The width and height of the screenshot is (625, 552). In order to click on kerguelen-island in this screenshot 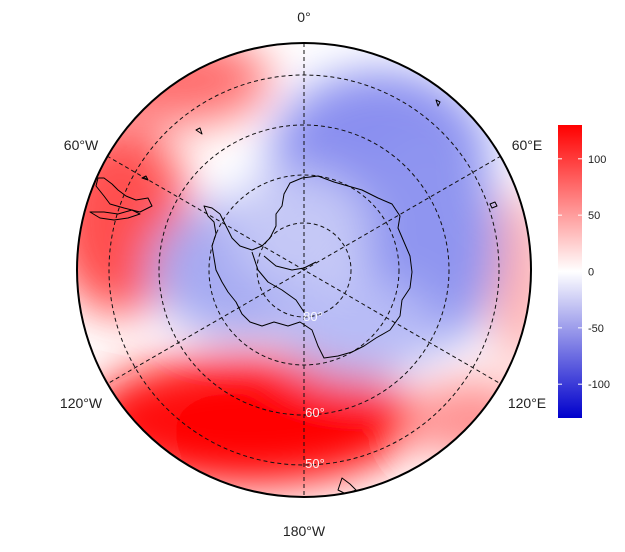, I will do `click(493, 205)`.